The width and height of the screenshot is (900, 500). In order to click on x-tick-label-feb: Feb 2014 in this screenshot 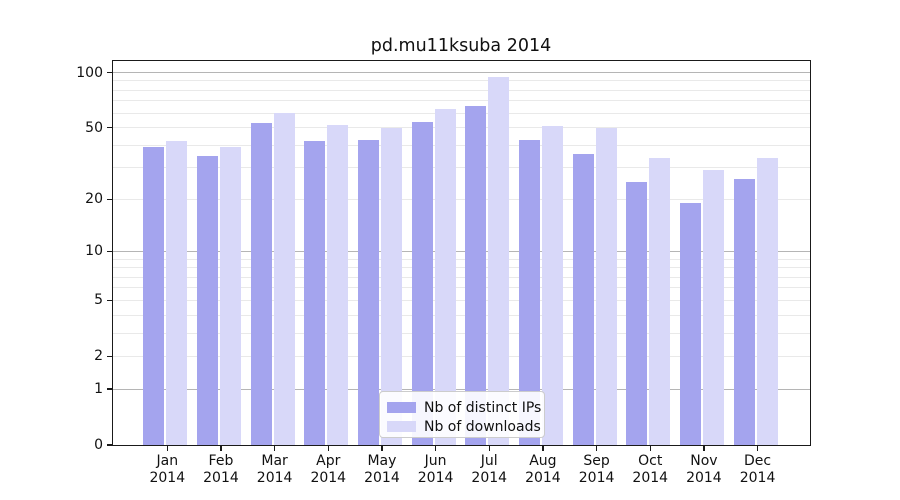, I will do `click(221, 470)`.